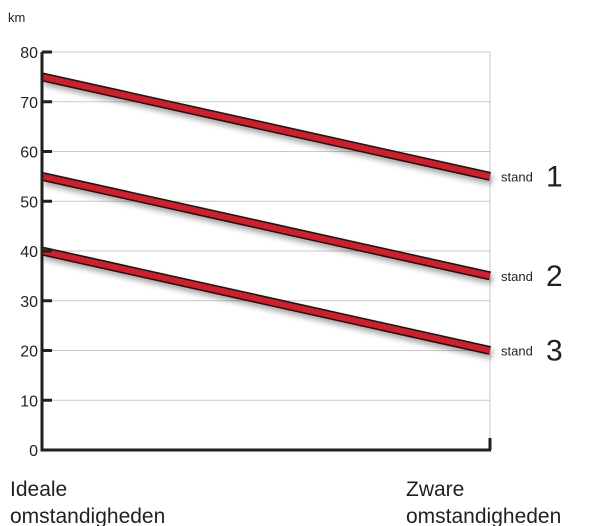  I want to click on y-tick-label: 50, so click(29, 202).